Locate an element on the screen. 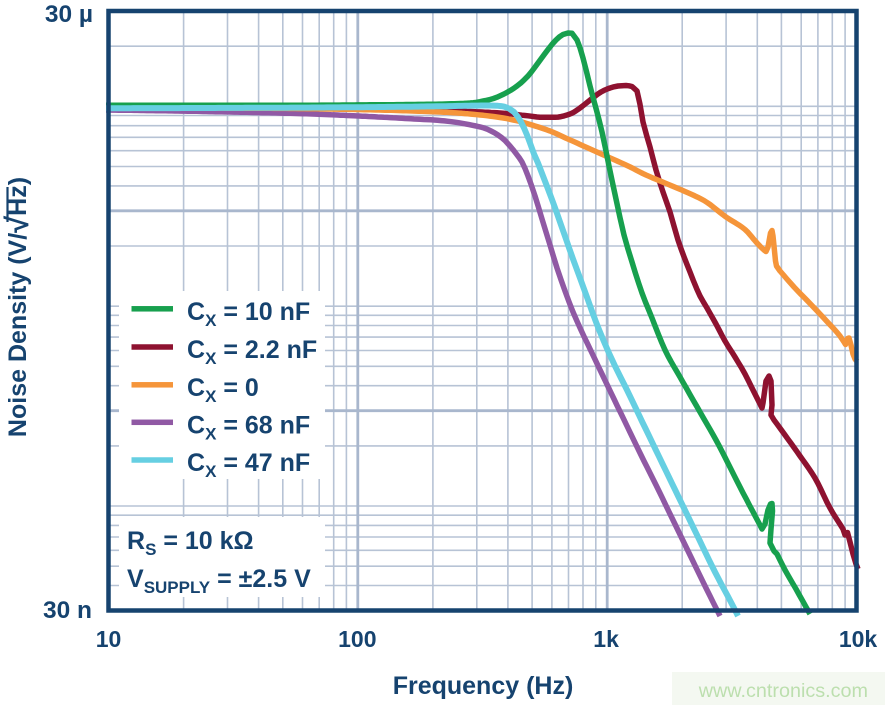 The width and height of the screenshot is (885, 705). svg-text: CX = 68 nF is located at coordinates (248, 427).